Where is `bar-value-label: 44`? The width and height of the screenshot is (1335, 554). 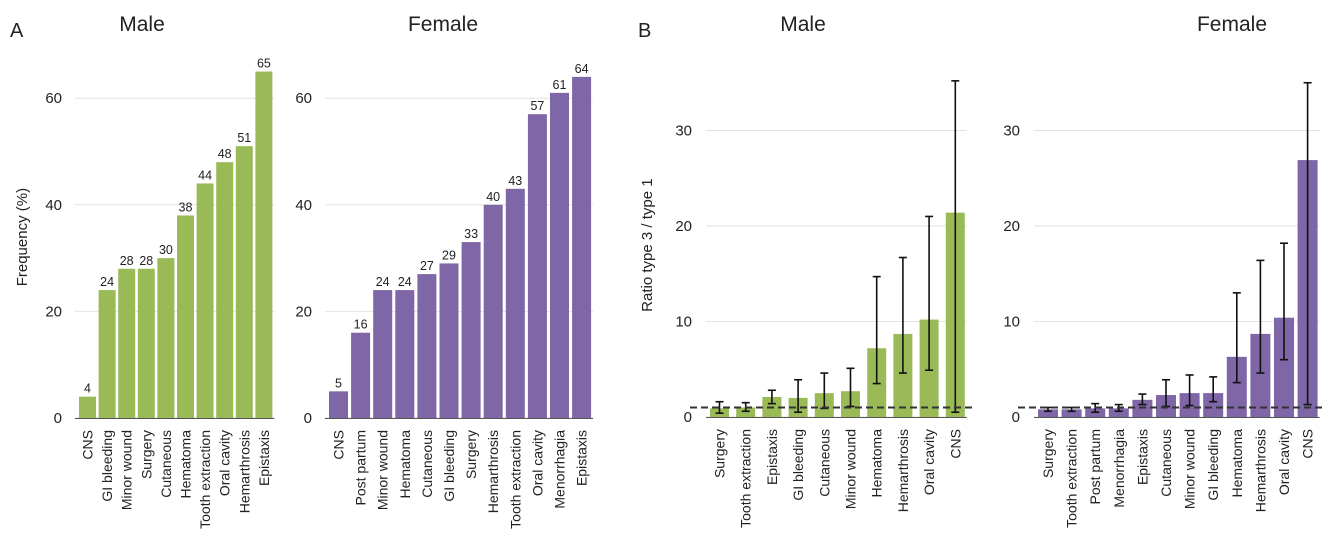
bar-value-label: 44 is located at coordinates (205, 175).